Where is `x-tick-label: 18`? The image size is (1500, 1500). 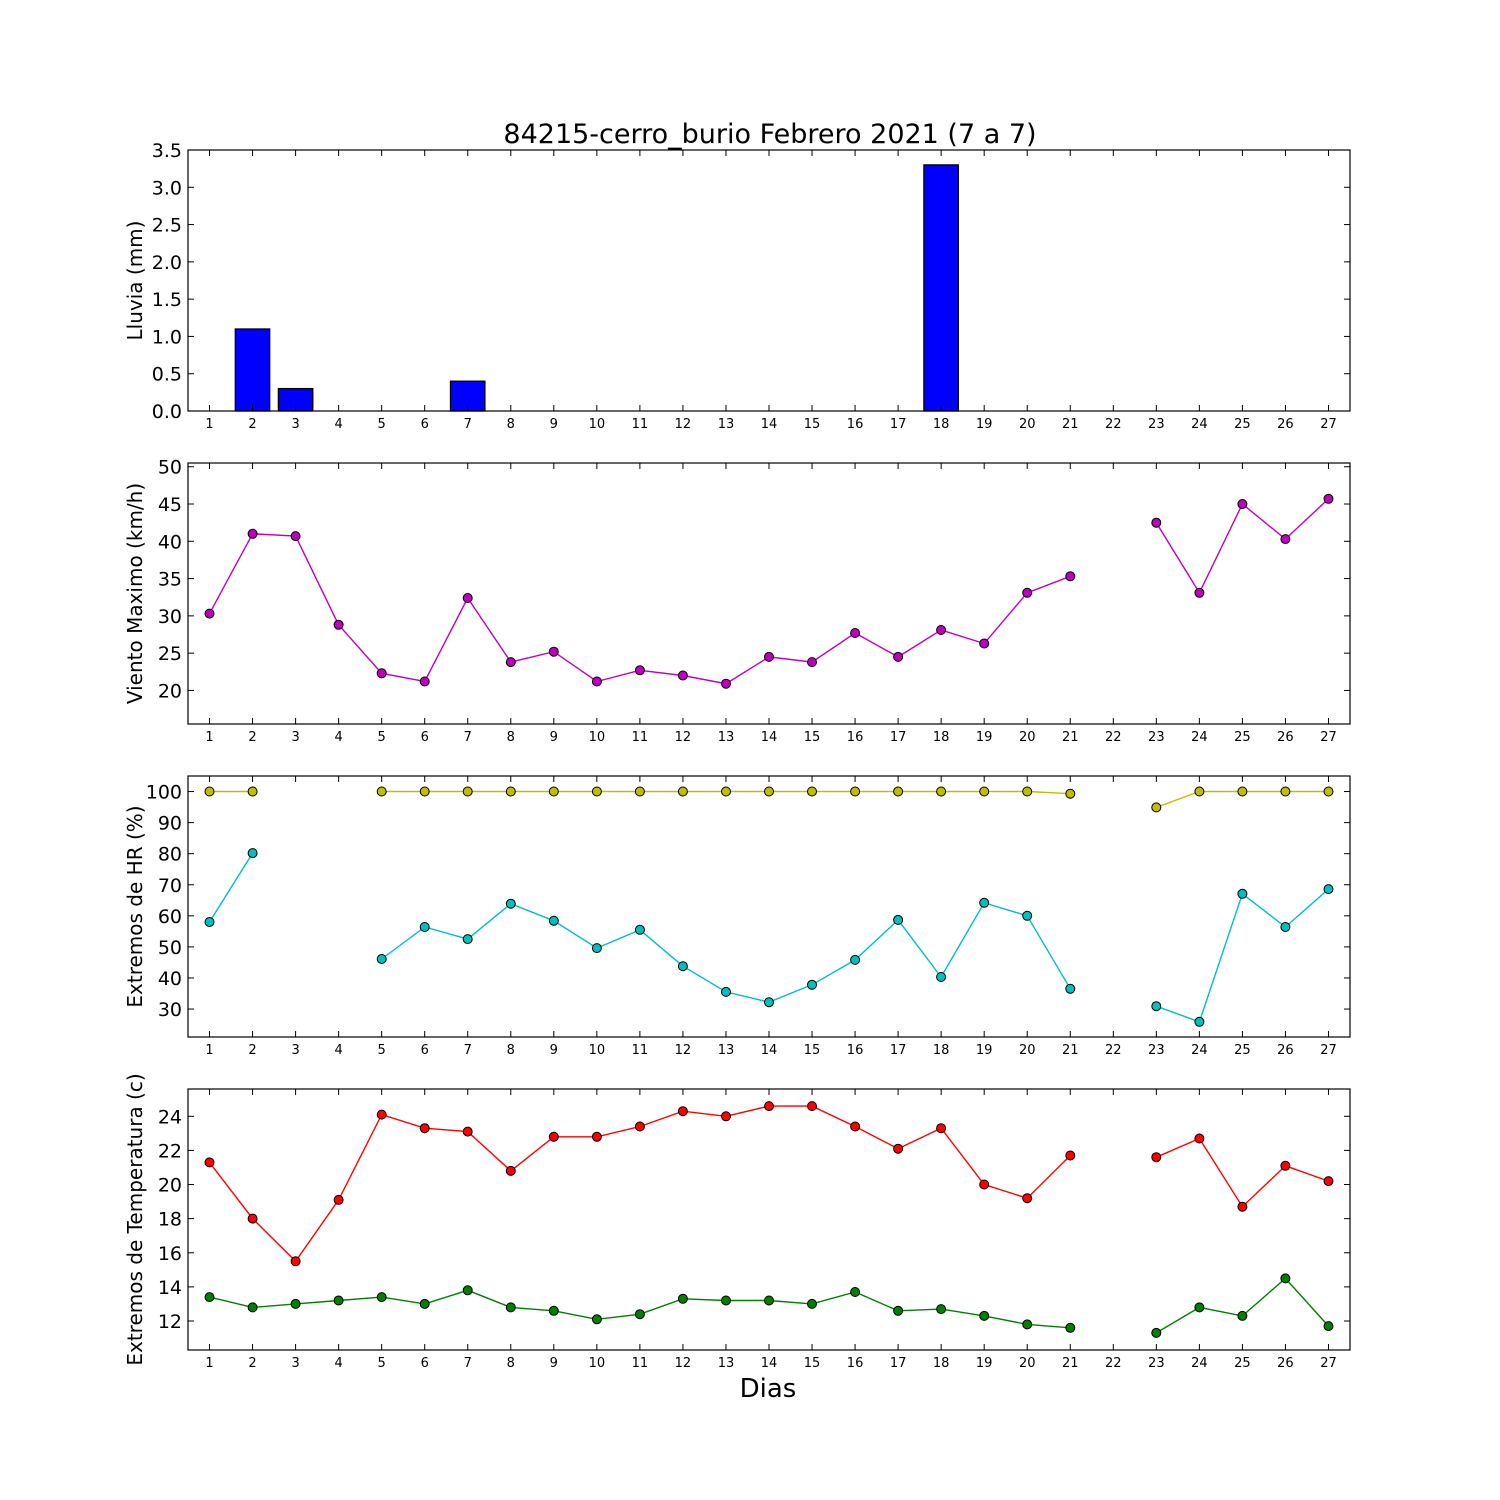
x-tick-label: 18 is located at coordinates (941, 1050).